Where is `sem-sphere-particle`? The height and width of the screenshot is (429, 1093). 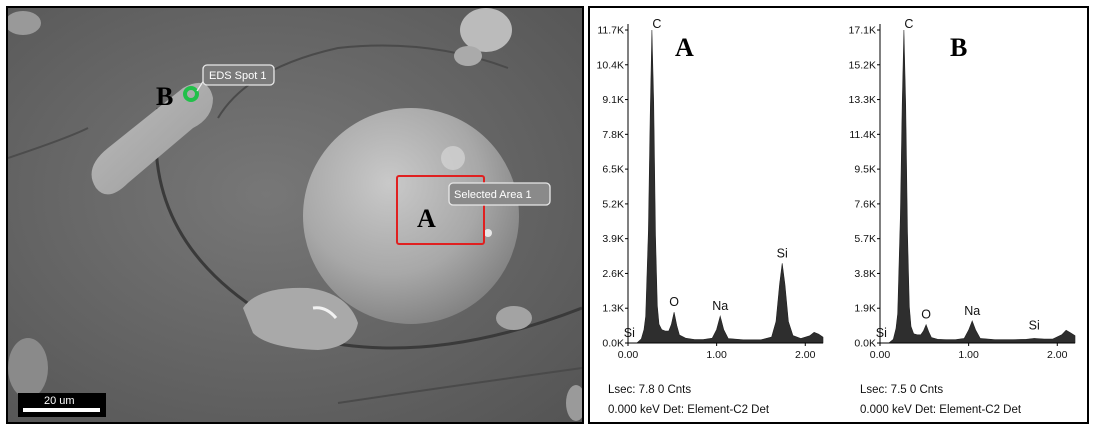 sem-sphere-particle is located at coordinates (411, 216).